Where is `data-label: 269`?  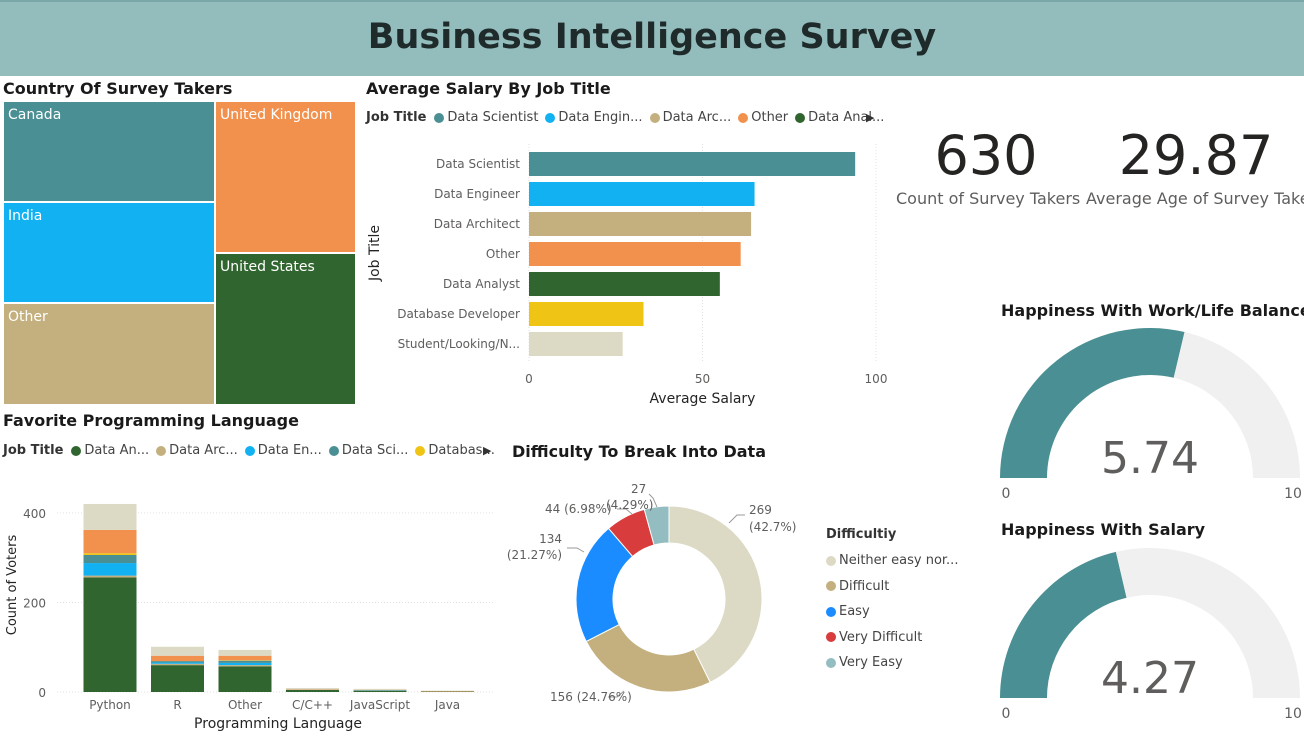
data-label: 269 is located at coordinates (760, 510).